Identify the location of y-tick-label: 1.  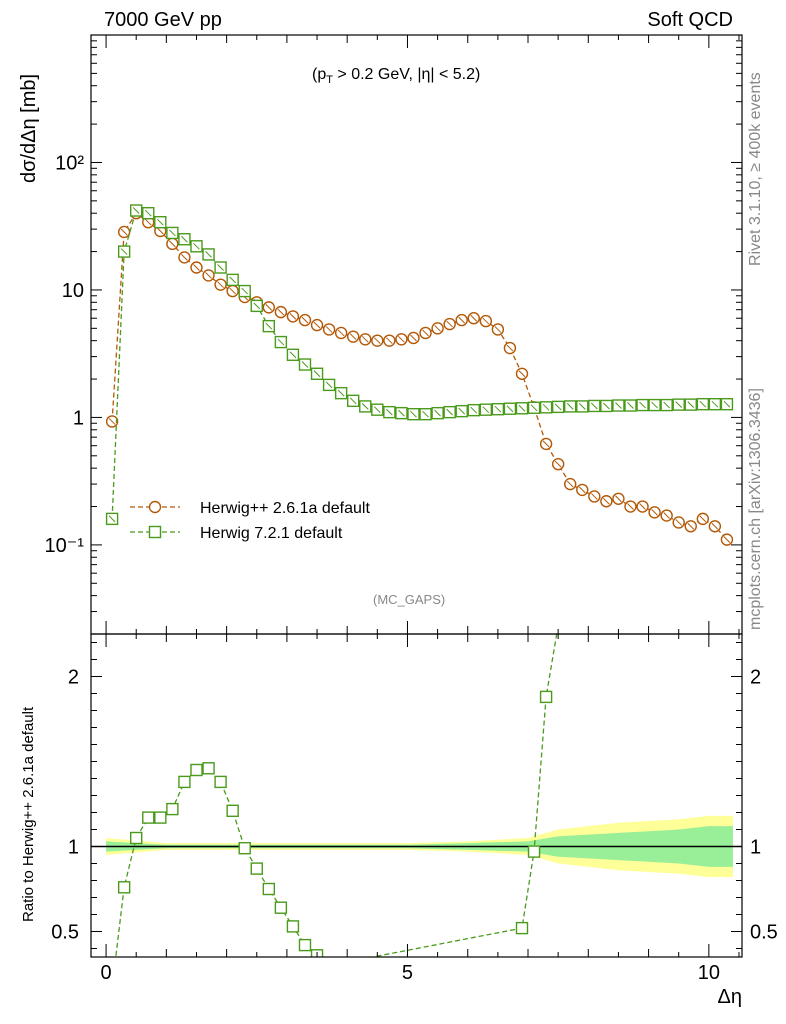
(78, 418).